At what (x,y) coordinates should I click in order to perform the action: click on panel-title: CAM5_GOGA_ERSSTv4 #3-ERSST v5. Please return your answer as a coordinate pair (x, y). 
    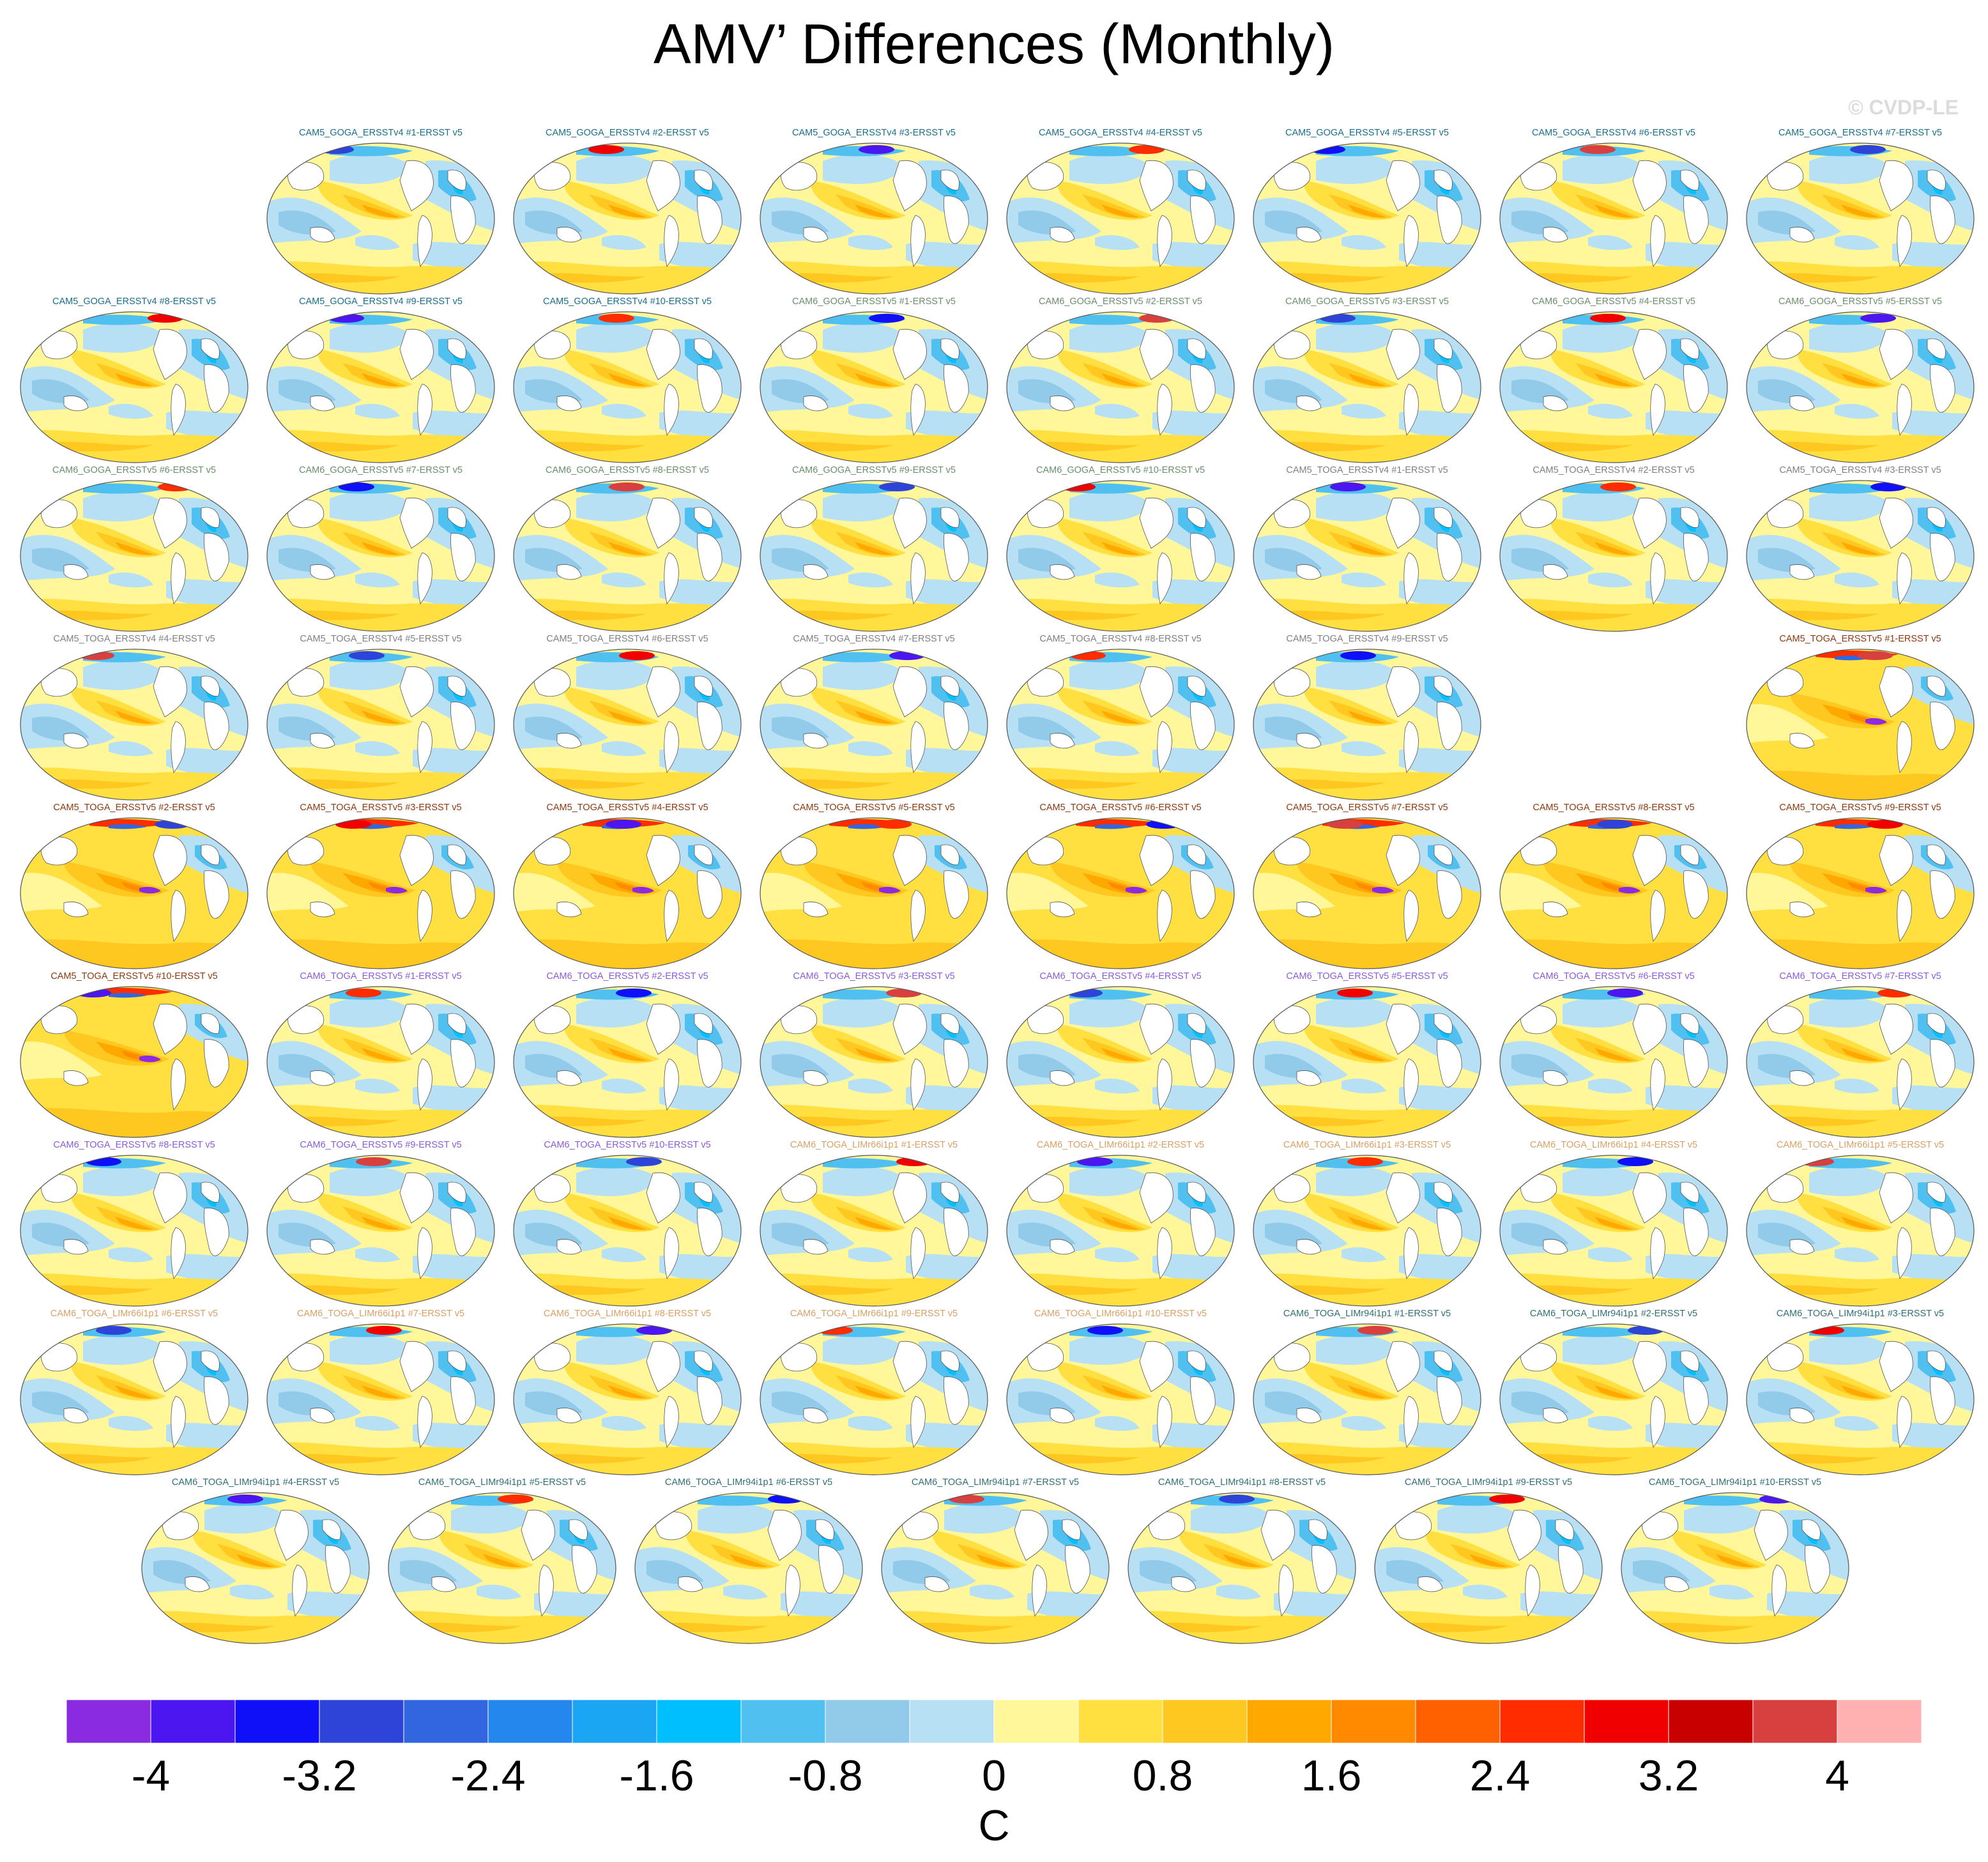
    Looking at the image, I should click on (874, 133).